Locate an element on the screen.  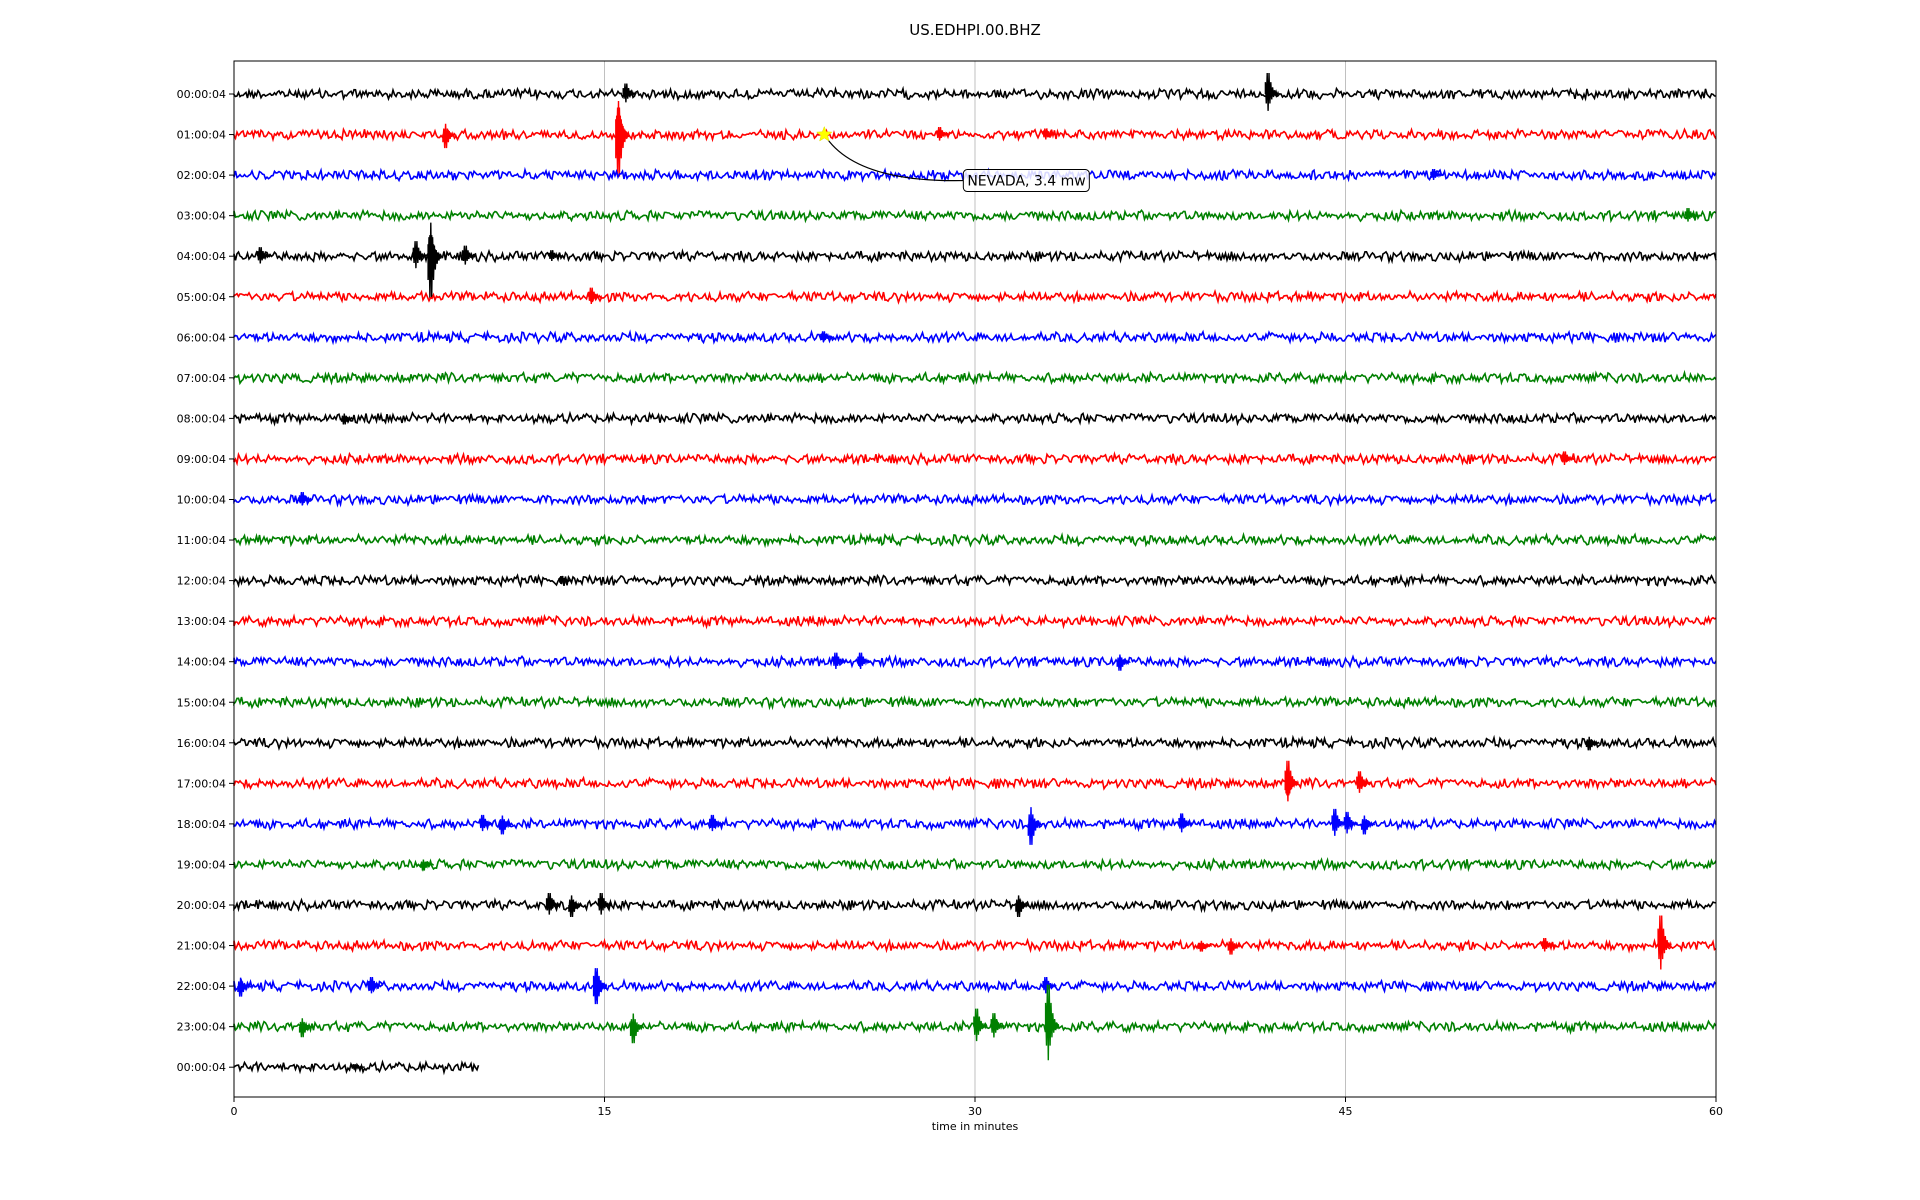
row-time-label: 22:00:04 is located at coordinates (201, 986).